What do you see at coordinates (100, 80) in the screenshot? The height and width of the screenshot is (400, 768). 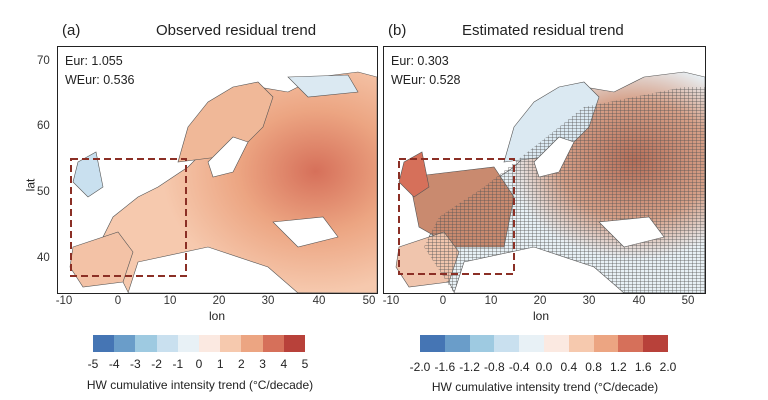 I see `stat-weur: WEur: 0.536` at bounding box center [100, 80].